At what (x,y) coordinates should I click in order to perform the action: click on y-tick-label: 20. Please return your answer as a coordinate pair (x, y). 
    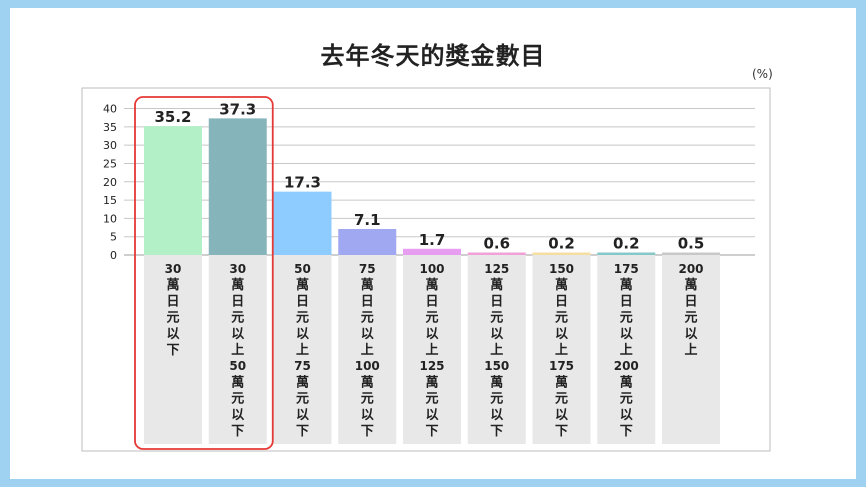
    Looking at the image, I should click on (110, 182).